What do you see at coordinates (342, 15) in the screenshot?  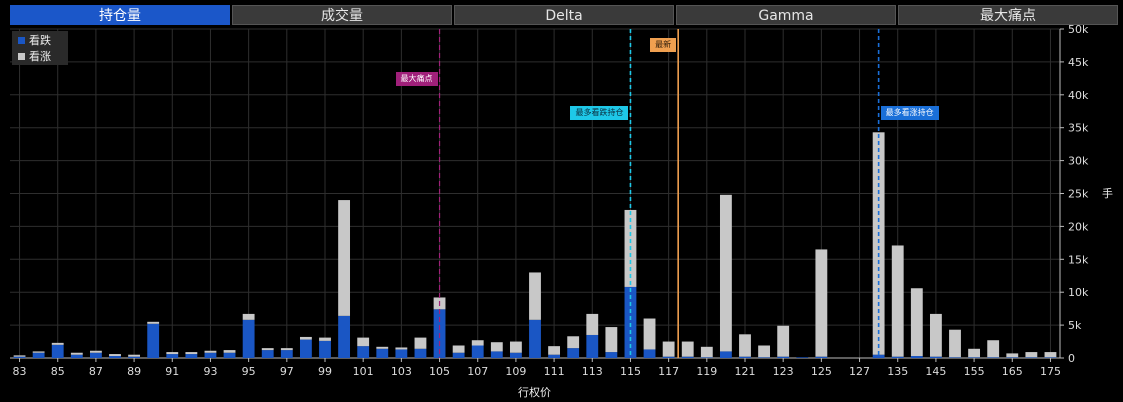 I see `tab-volume: 成交量` at bounding box center [342, 15].